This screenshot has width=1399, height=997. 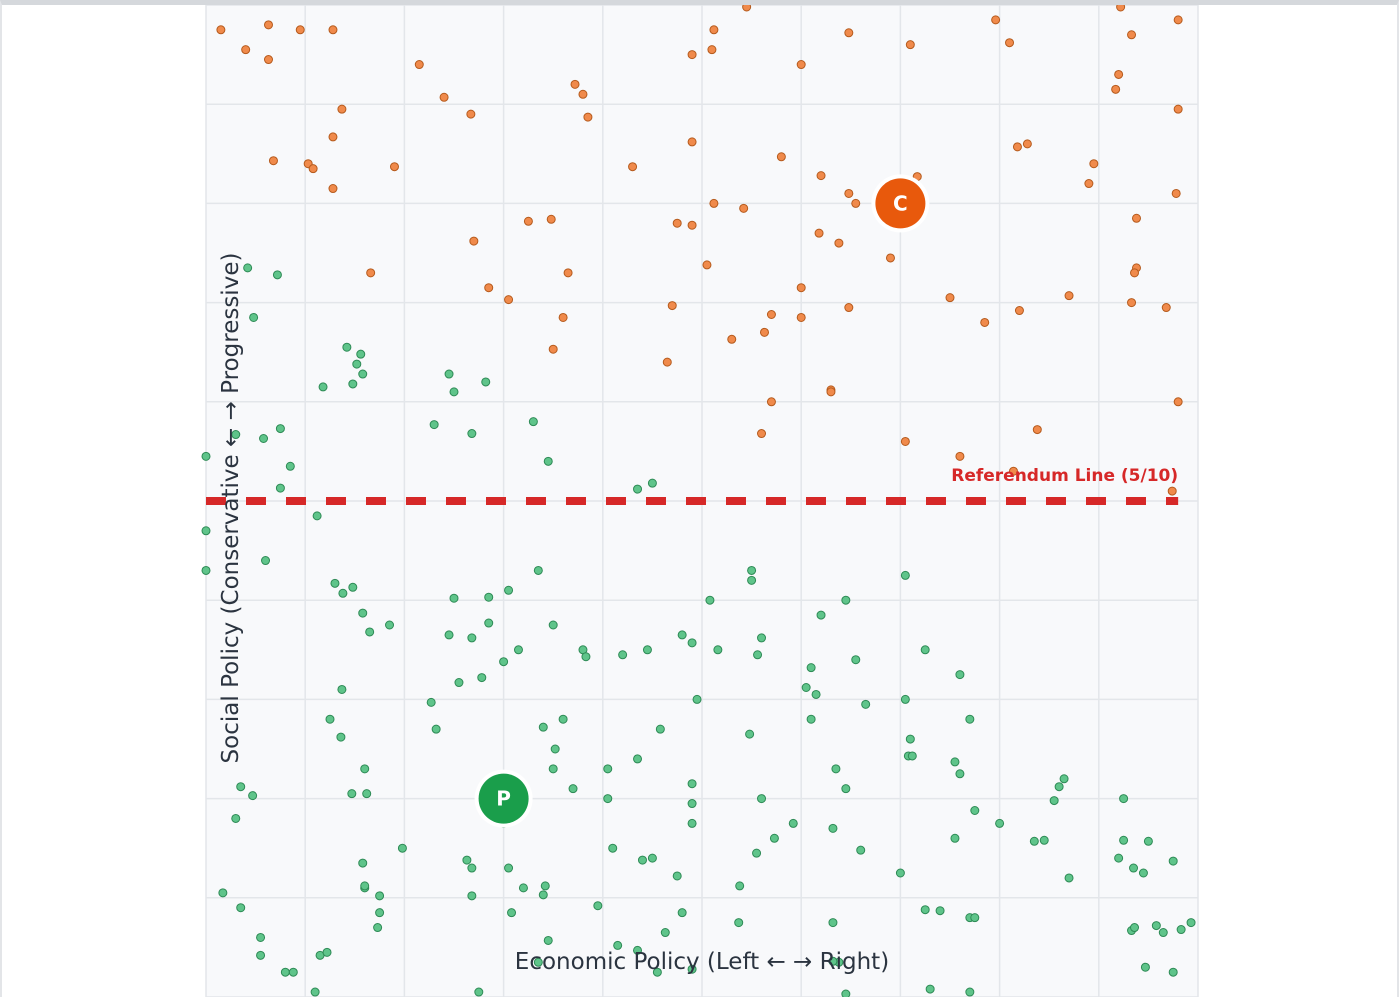 I want to click on x-axis-label: Economic Policy (Left ← → Right), so click(x=702, y=962).